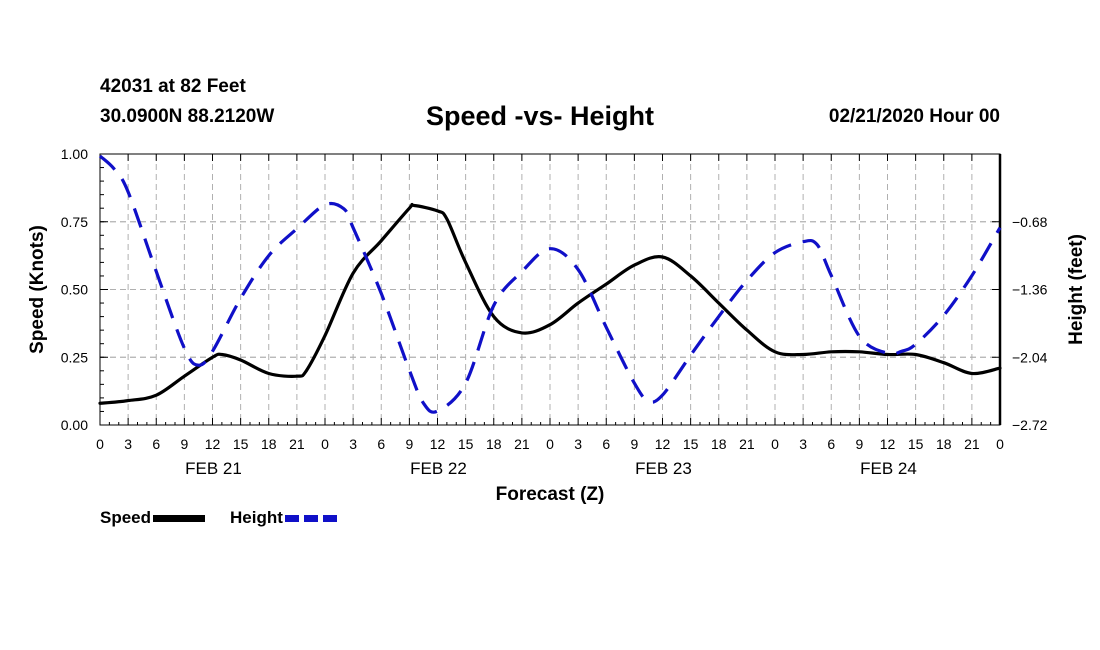 The image size is (1100, 650). I want to click on day-label: FEB 21, so click(213, 468).